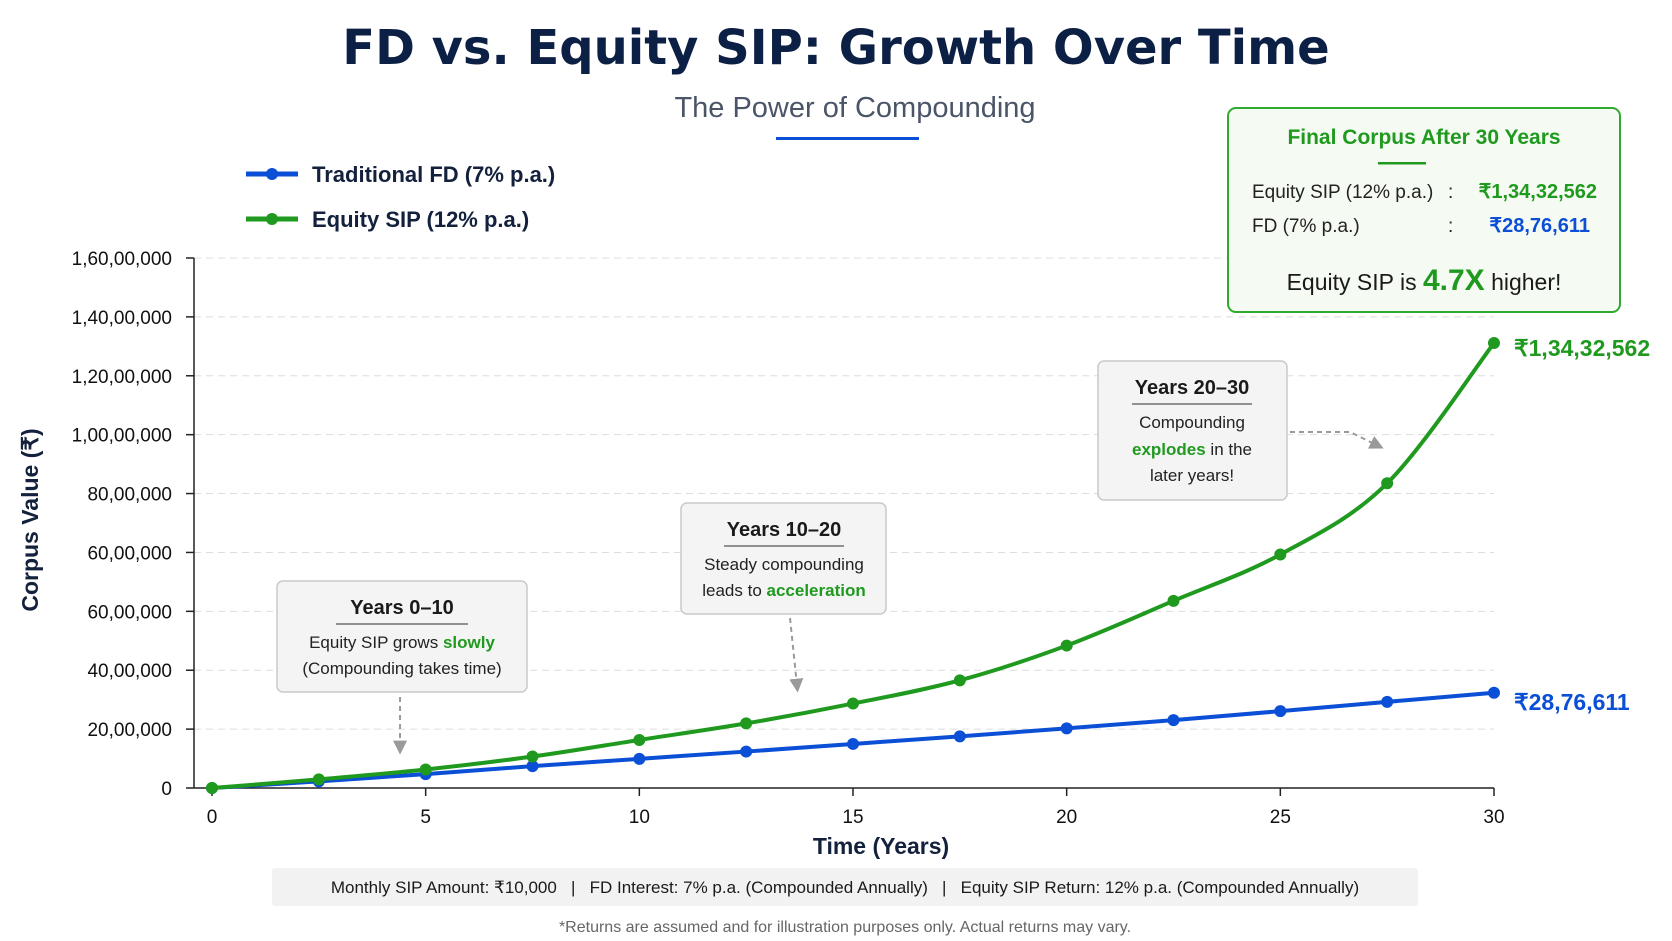 The width and height of the screenshot is (1672, 941). Describe the element at coordinates (1423, 137) in the screenshot. I see `summary-heading: Final Corpus After 30 Years` at that location.